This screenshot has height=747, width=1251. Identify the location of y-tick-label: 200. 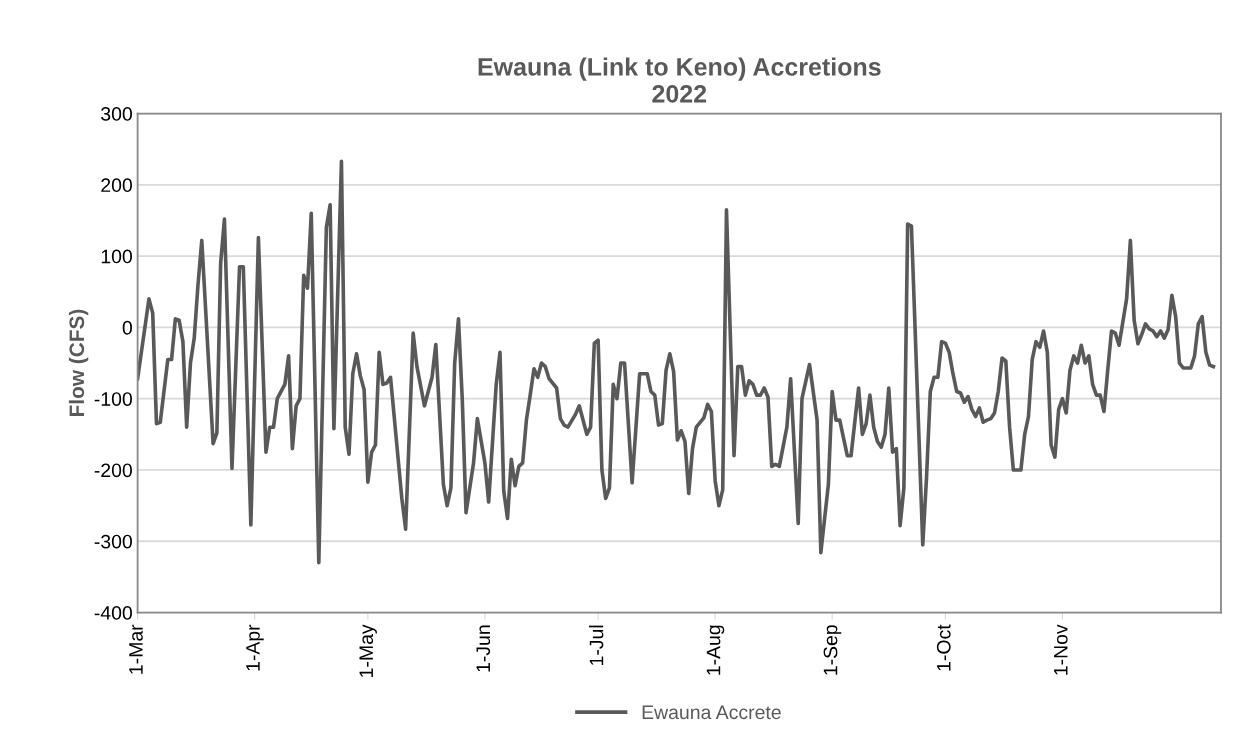
(116, 185).